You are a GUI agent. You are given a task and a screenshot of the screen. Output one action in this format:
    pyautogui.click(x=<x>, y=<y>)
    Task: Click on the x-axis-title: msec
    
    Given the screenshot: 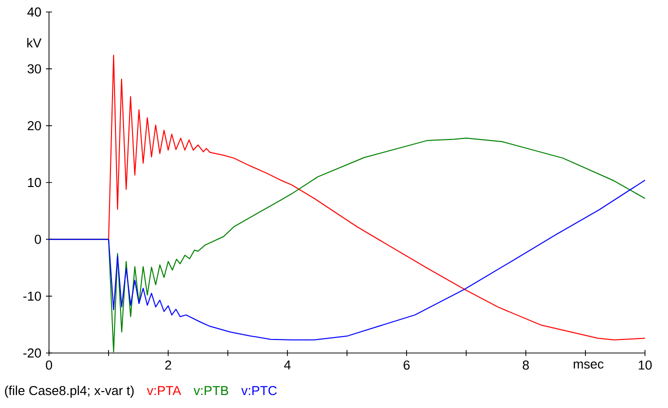 What is the action you would take?
    pyautogui.click(x=589, y=365)
    